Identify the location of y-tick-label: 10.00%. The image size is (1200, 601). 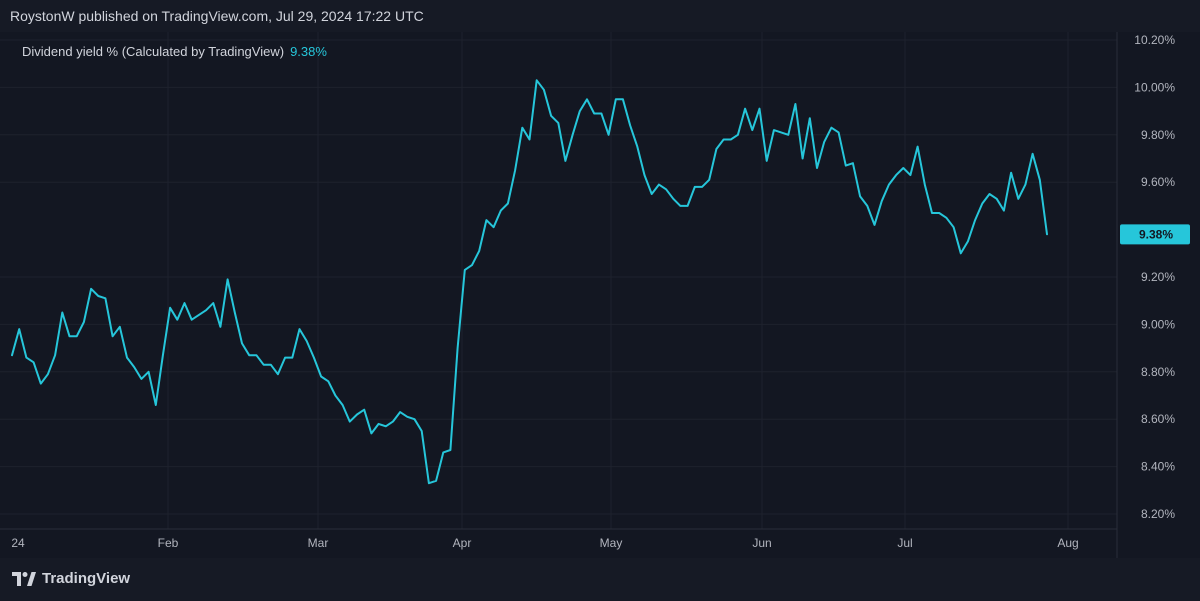
(1154, 87).